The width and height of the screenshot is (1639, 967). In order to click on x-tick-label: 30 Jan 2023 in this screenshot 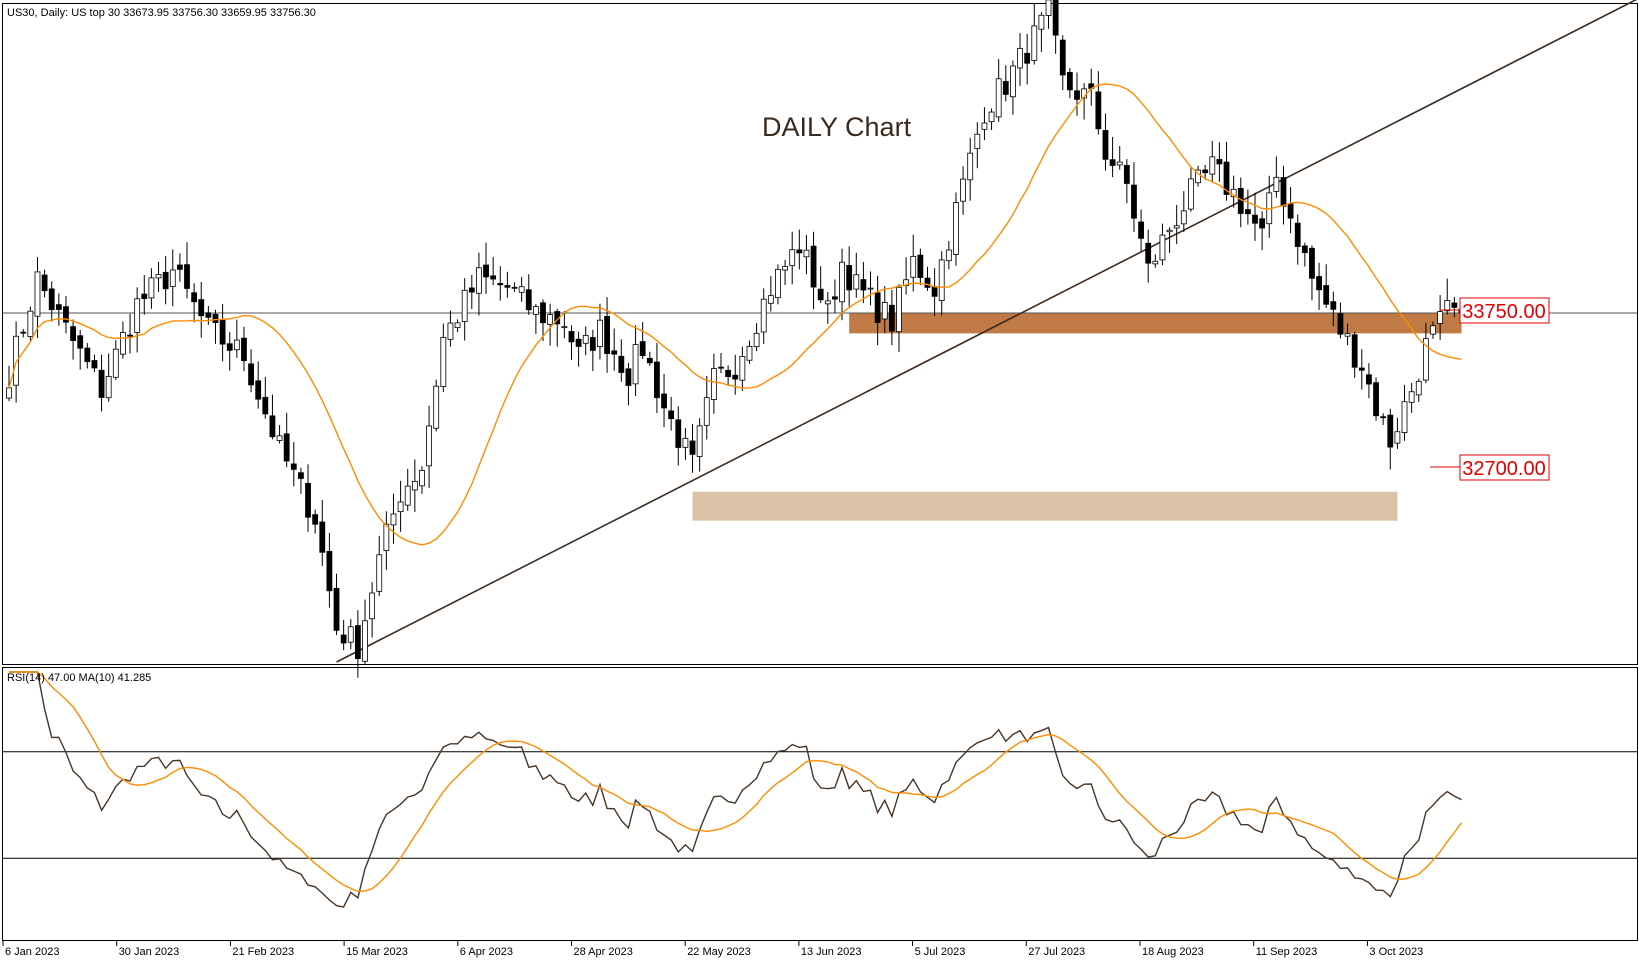, I will do `click(149, 952)`.